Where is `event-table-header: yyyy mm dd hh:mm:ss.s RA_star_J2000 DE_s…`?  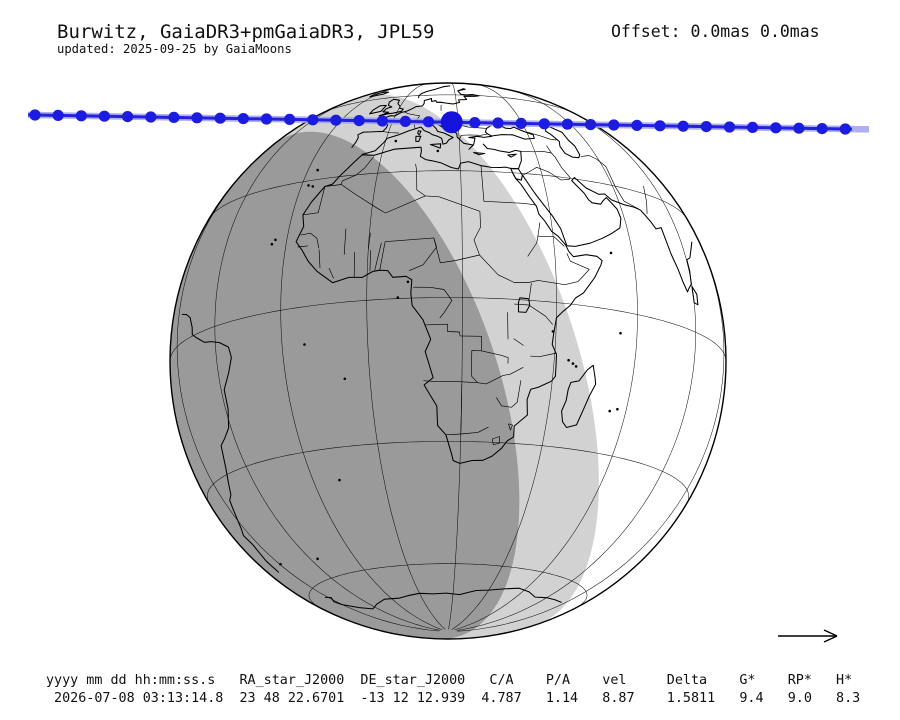 event-table-header: yyyy mm dd hh:mm:ss.s RA_star_J2000 DE_s… is located at coordinates (449, 680).